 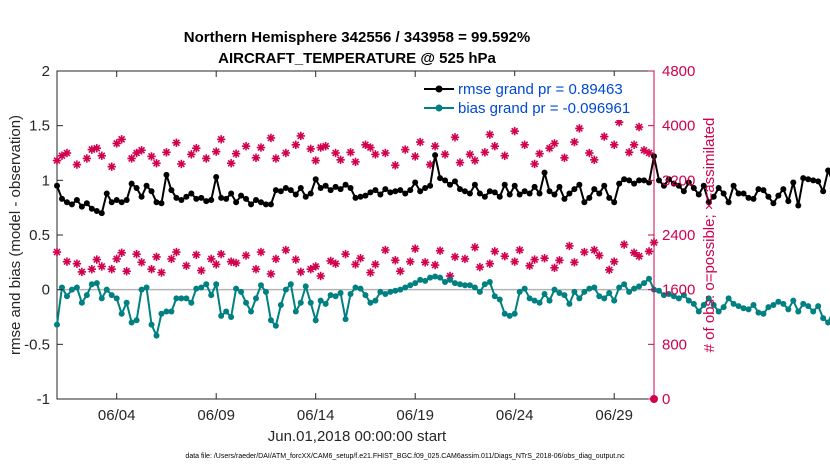 I want to click on y2-tick-label: 1600, so click(x=678, y=290).